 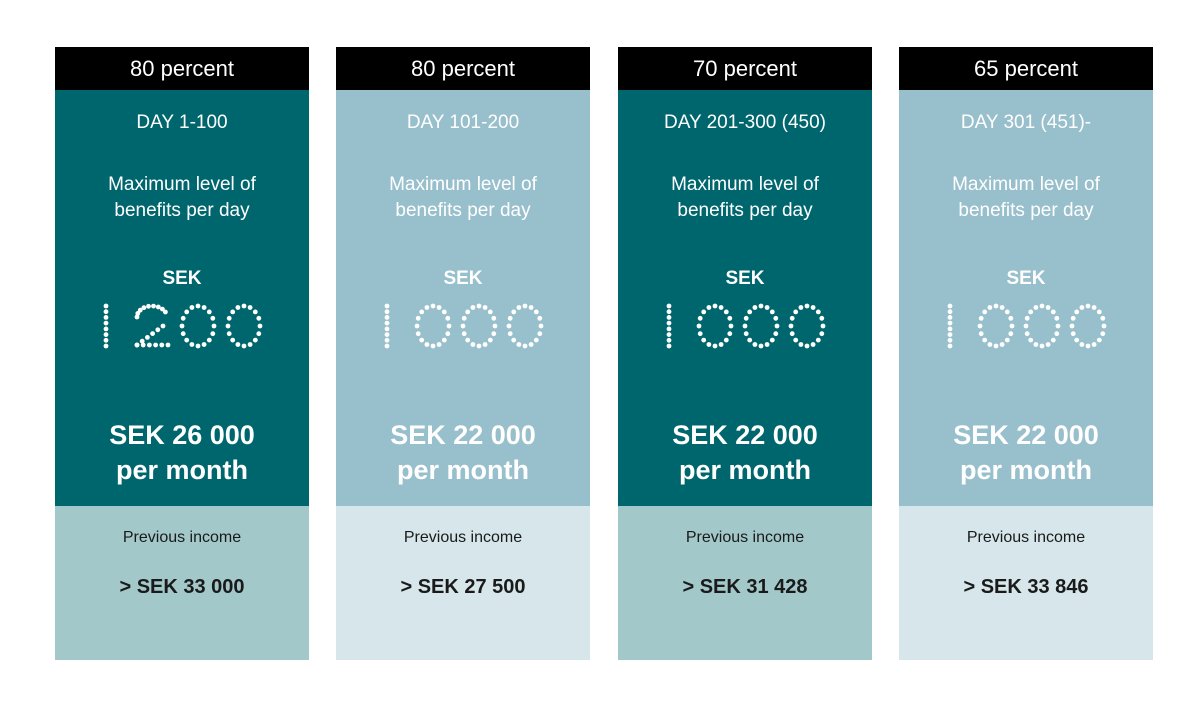 What do you see at coordinates (1026, 470) in the screenshot?
I see `monthly-amount-unit: per month` at bounding box center [1026, 470].